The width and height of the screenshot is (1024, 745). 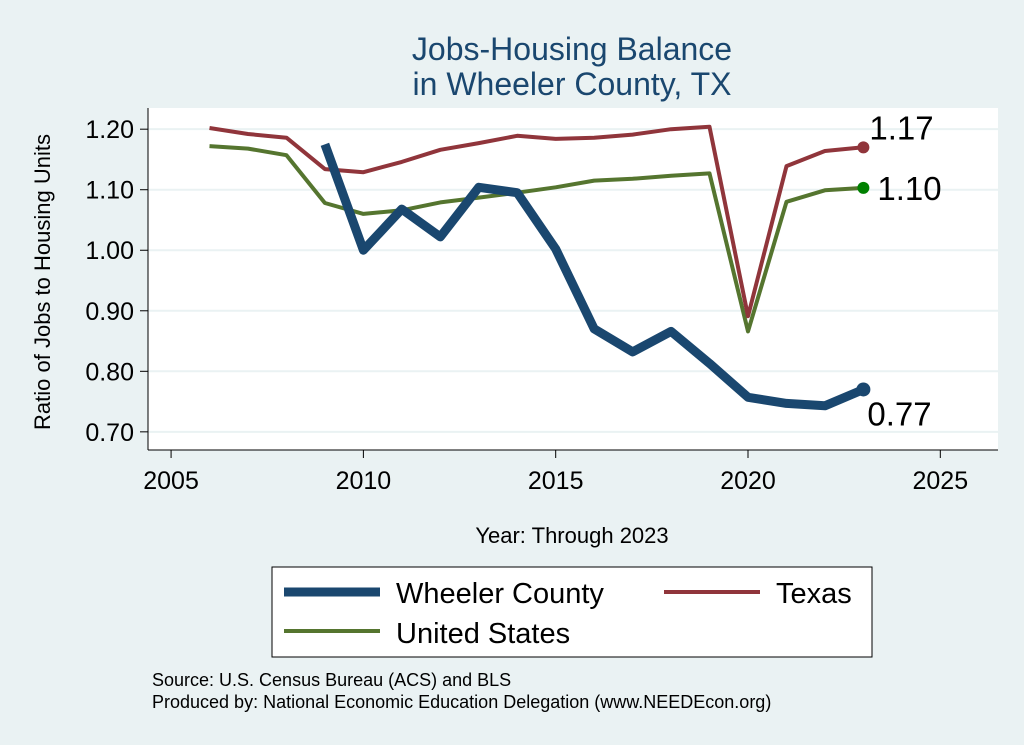 I want to click on legend-box, so click(x=572, y=612).